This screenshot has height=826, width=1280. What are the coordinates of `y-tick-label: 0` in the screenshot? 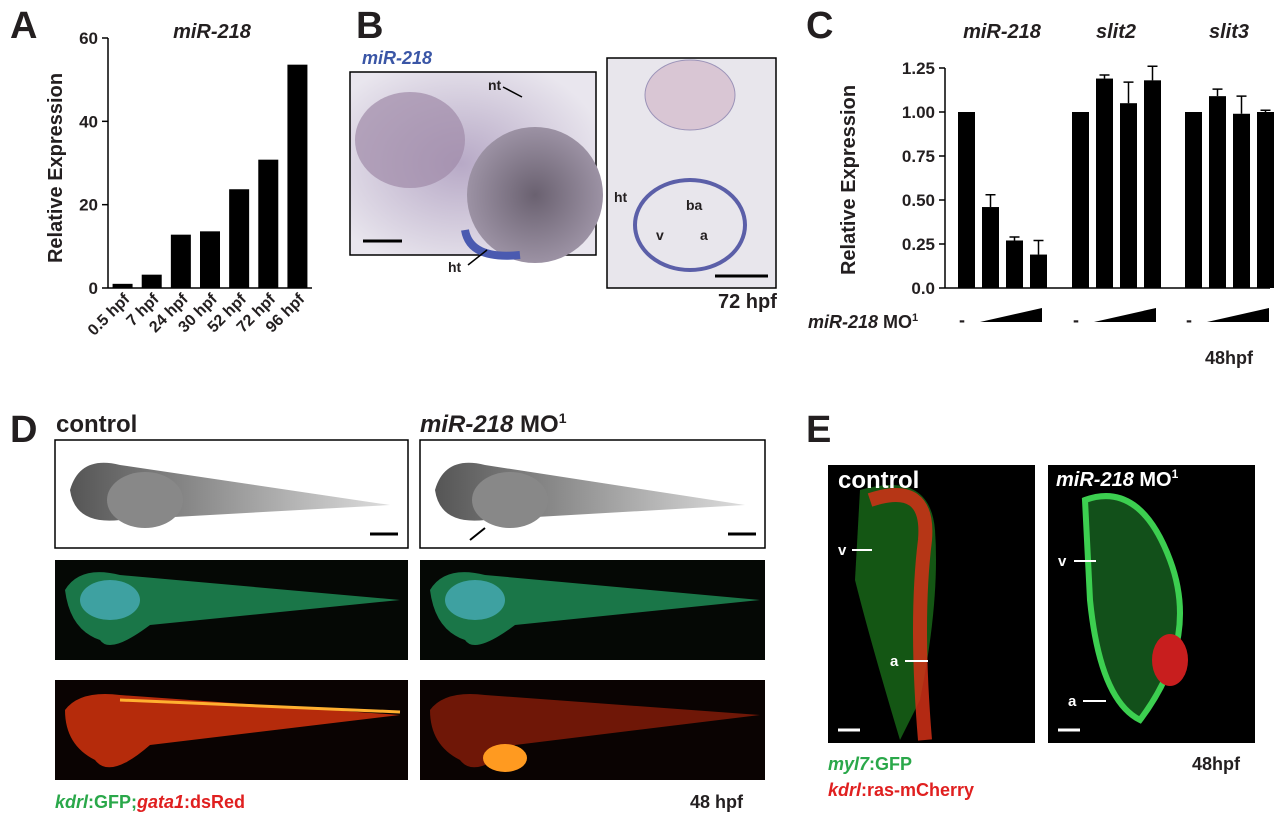 It's located at (93, 288).